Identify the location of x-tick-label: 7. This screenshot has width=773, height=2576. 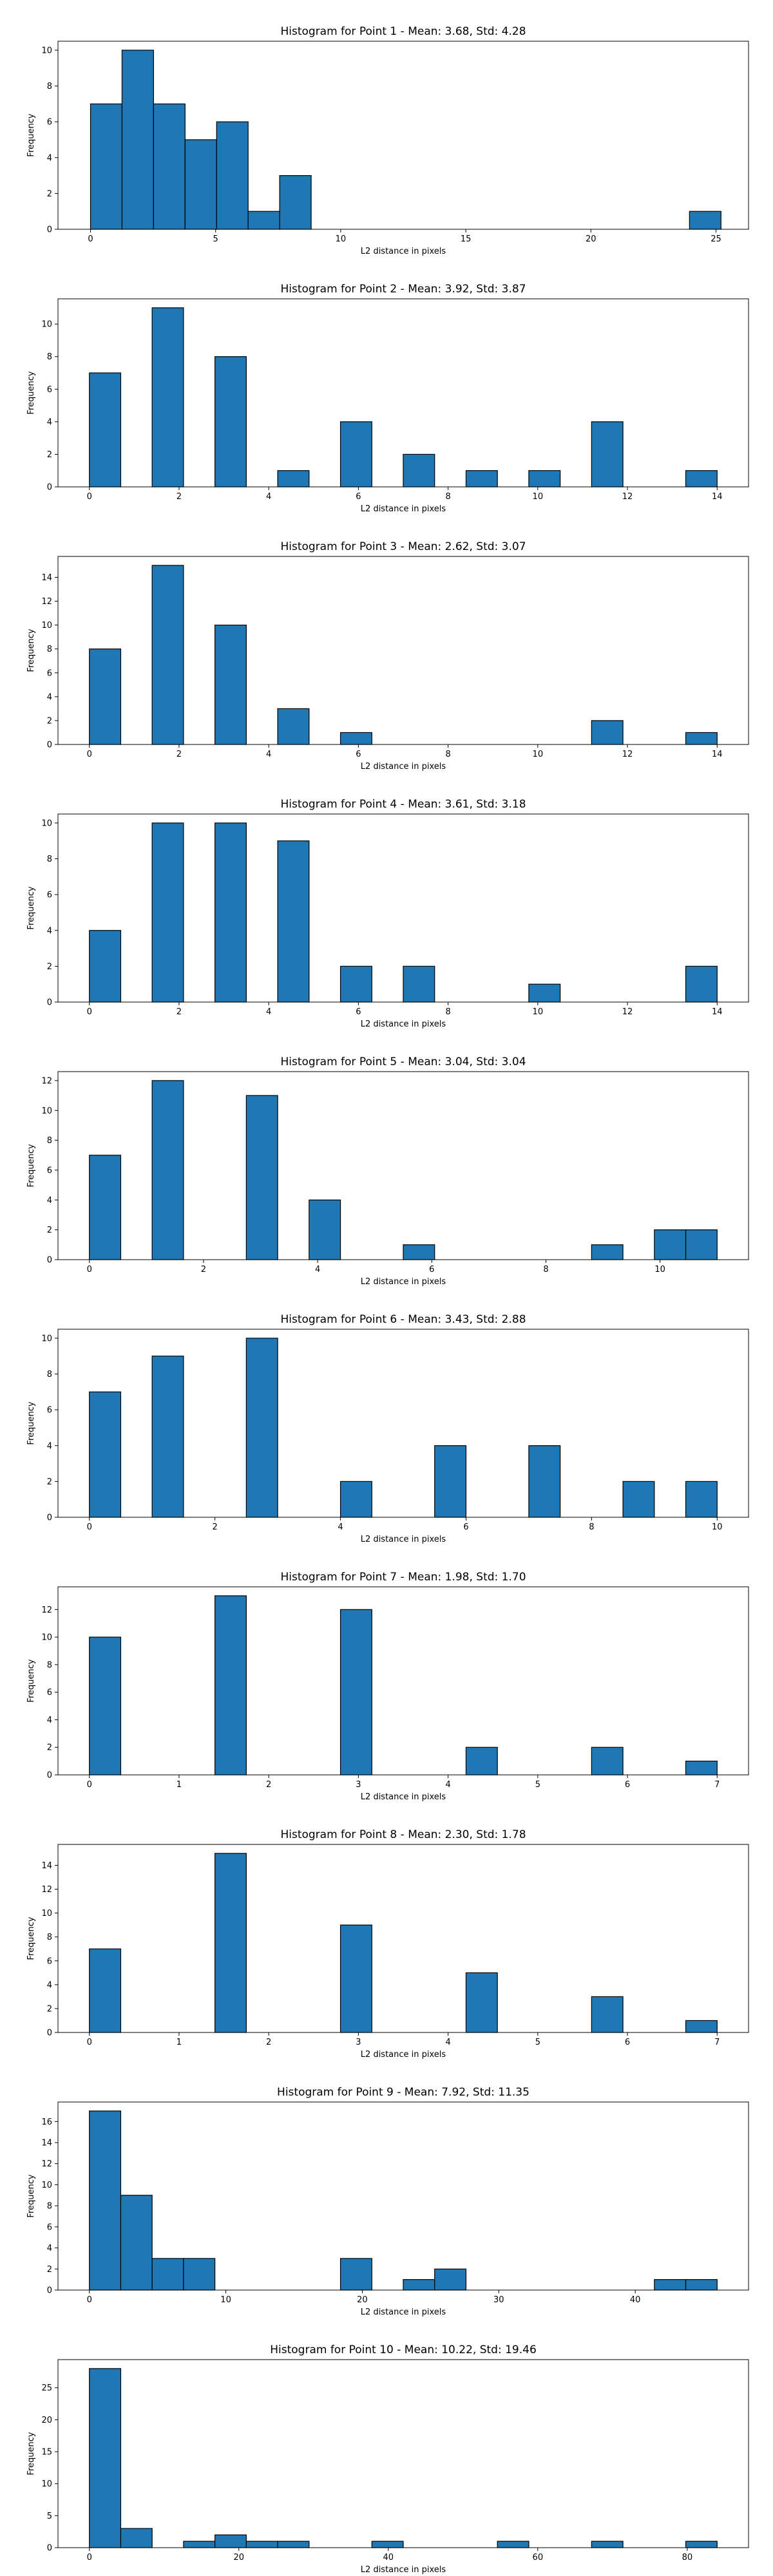
(717, 2043).